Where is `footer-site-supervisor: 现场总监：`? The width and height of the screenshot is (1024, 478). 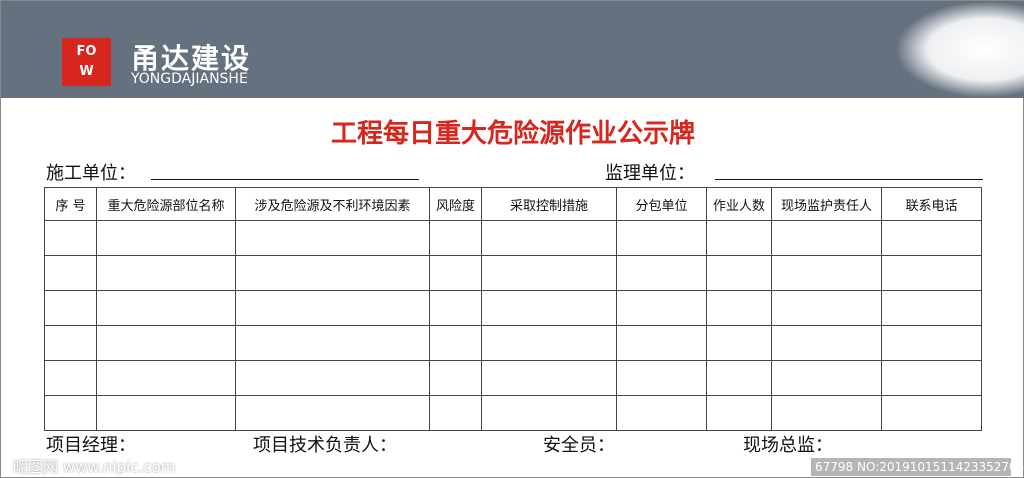 footer-site-supervisor: 现场总监： is located at coordinates (788, 445).